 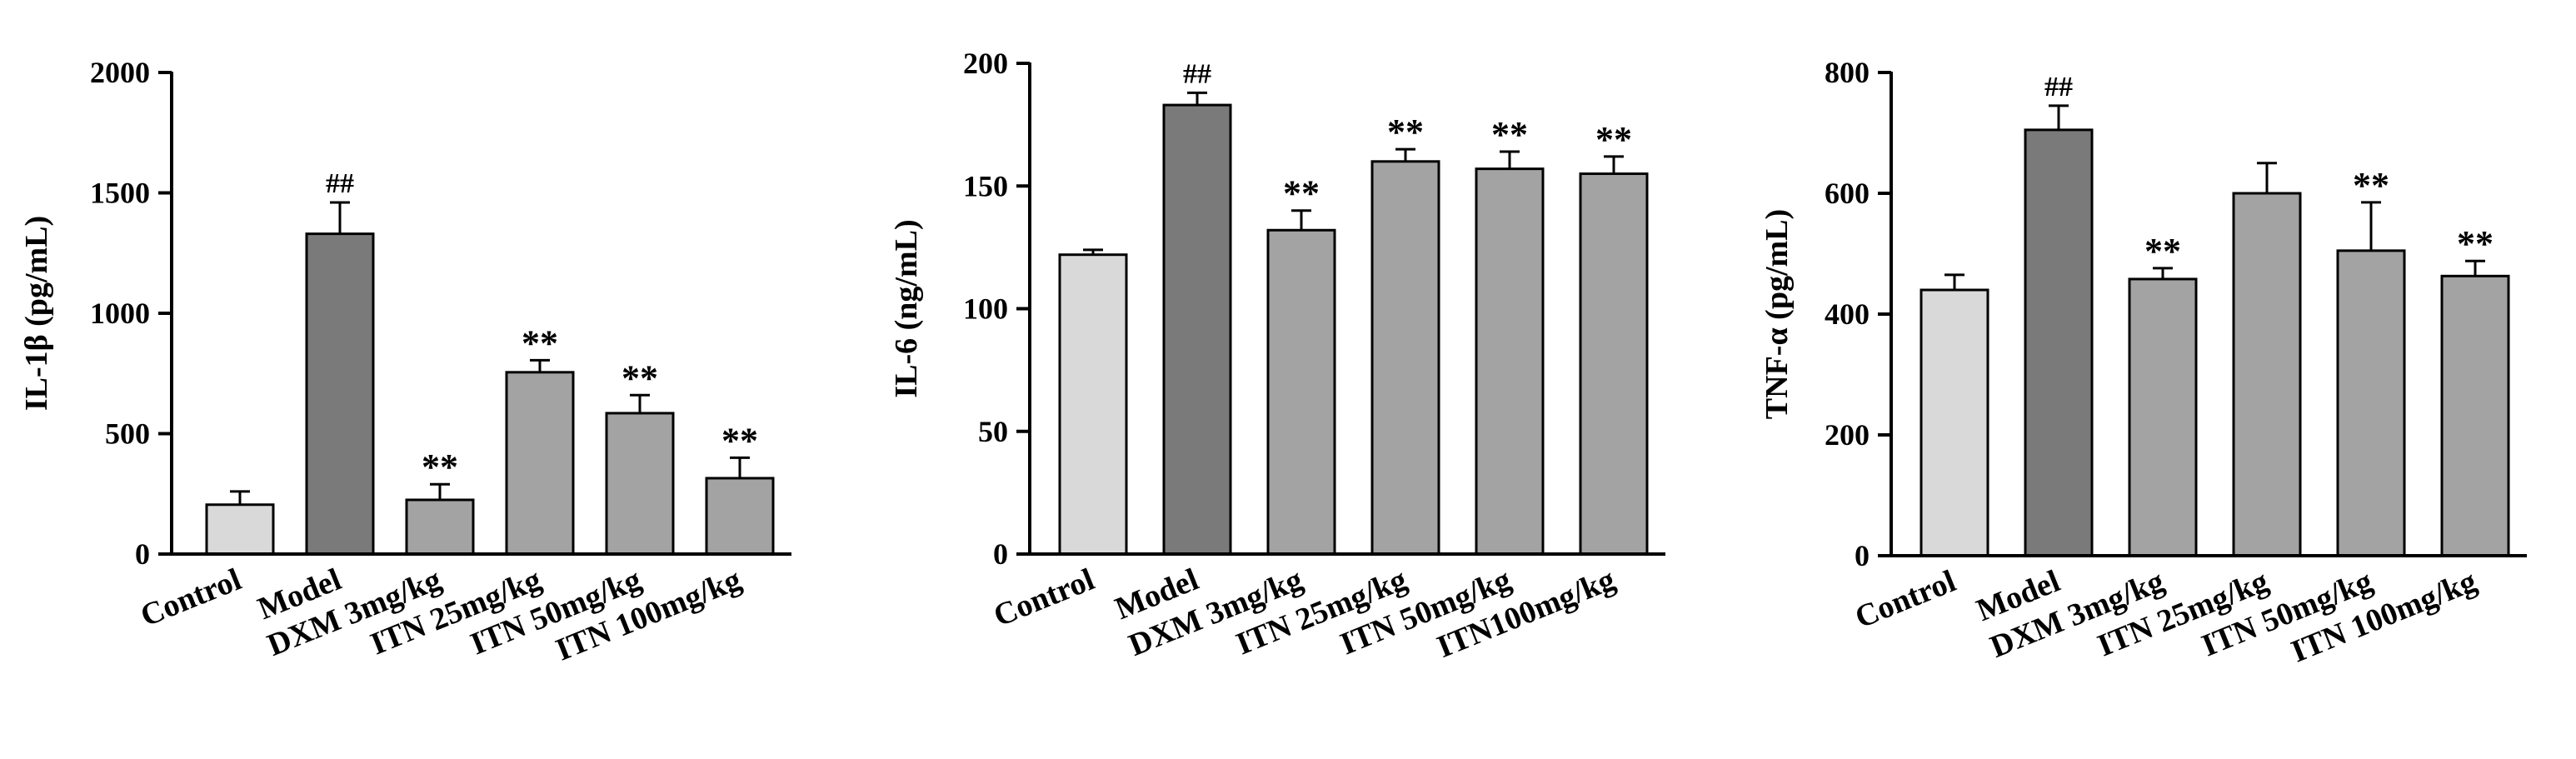 What do you see at coordinates (1847, 193) in the screenshot?
I see `tnfa-y-tick-label: 600` at bounding box center [1847, 193].